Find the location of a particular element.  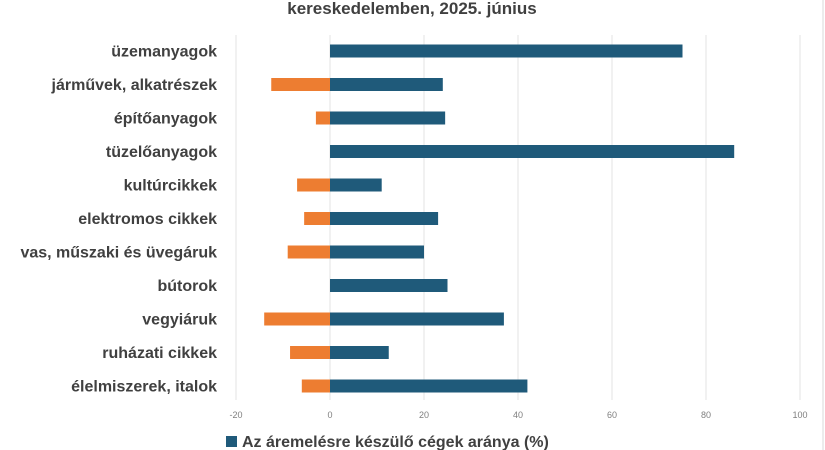

x-tick-label: 80 is located at coordinates (706, 415).